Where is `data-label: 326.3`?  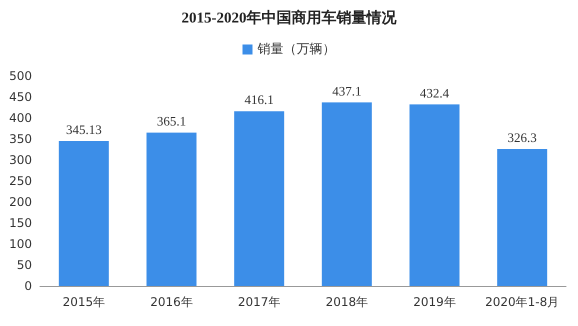 data-label: 326.3 is located at coordinates (522, 137).